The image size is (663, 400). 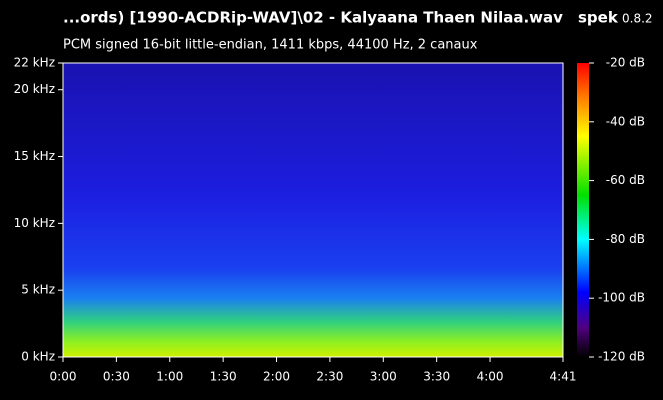 What do you see at coordinates (223, 377) in the screenshot?
I see `x-tick-label: 1:30` at bounding box center [223, 377].